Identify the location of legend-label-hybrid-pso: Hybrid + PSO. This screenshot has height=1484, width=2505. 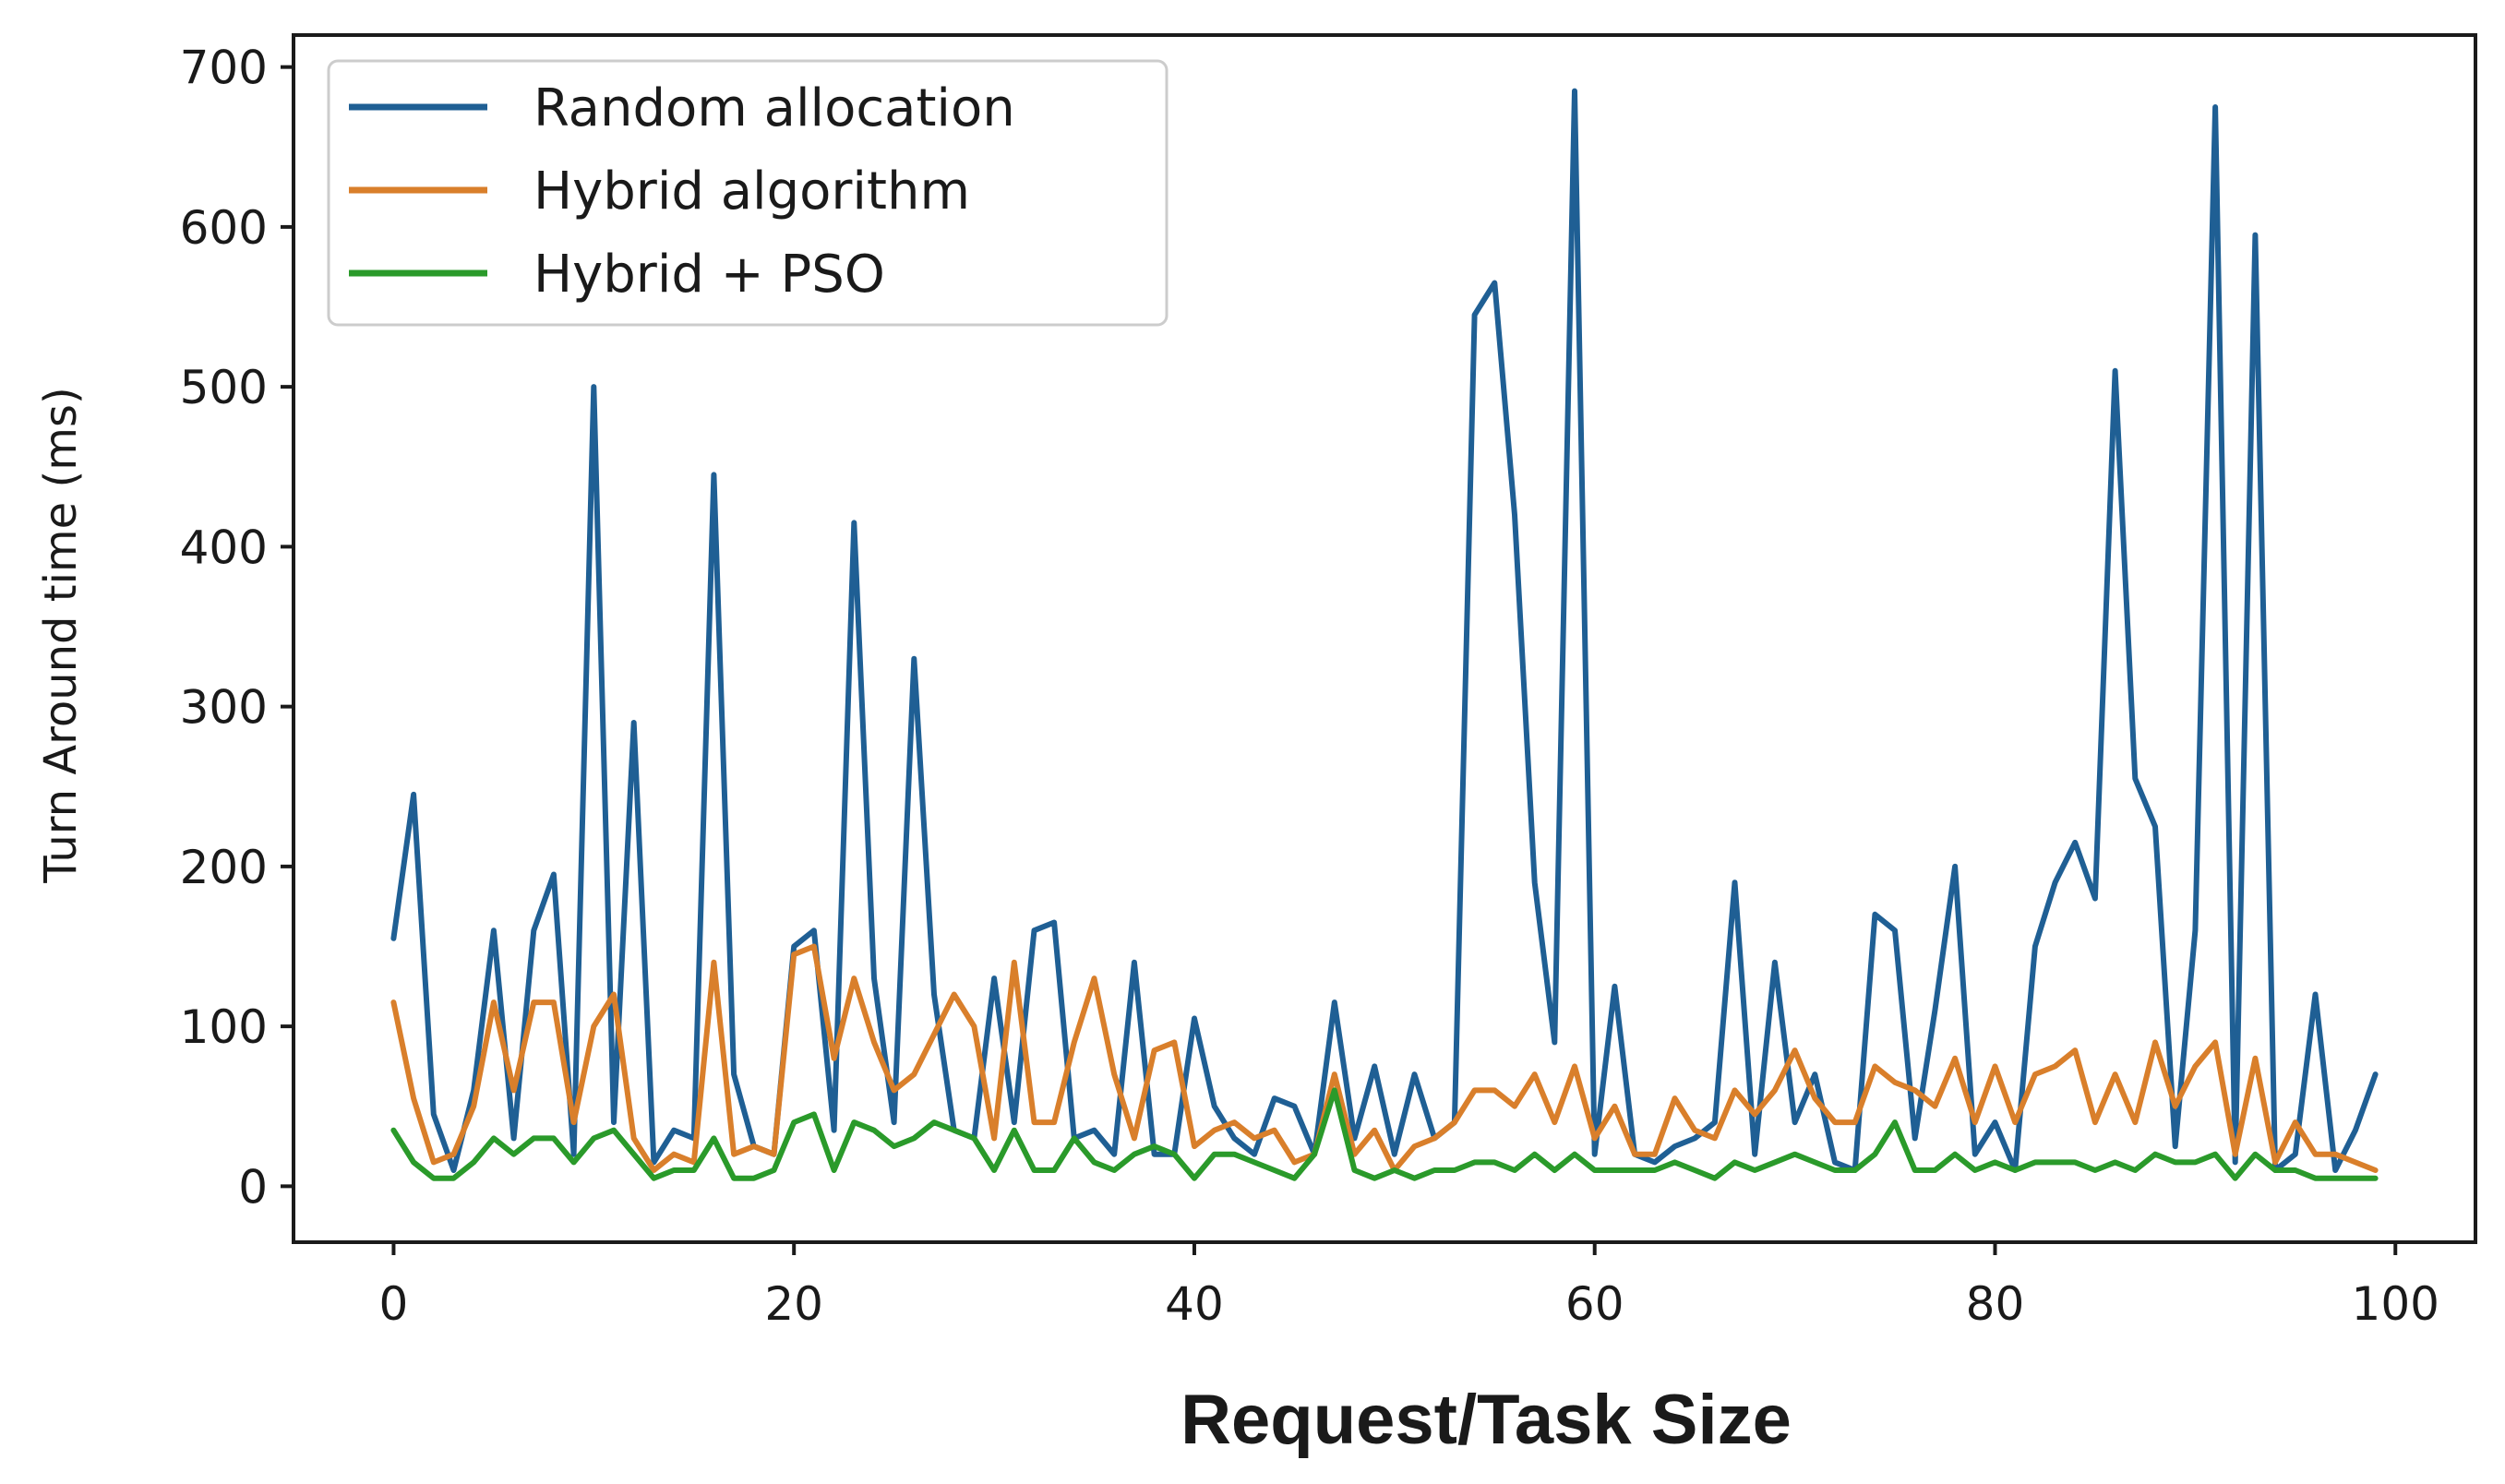
(709, 275).